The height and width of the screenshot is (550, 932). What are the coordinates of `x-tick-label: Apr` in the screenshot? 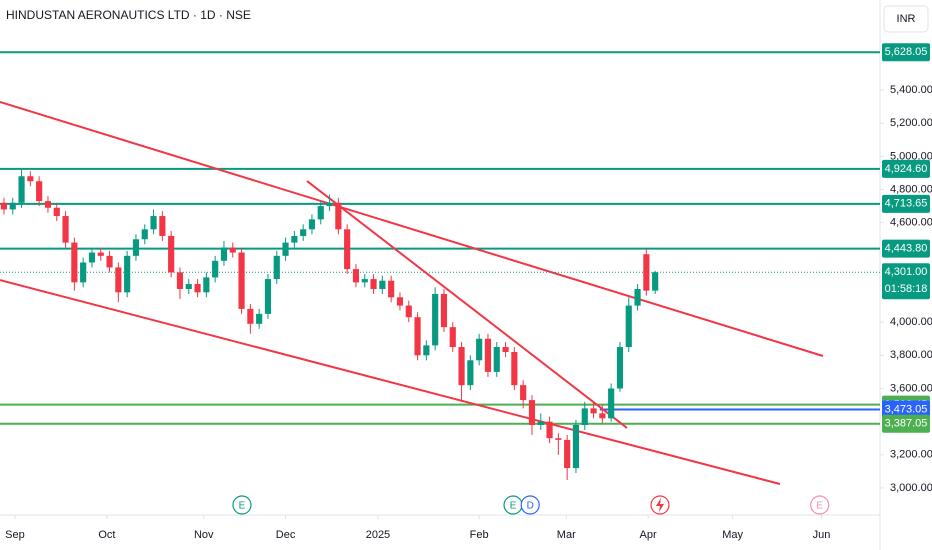 It's located at (648, 535).